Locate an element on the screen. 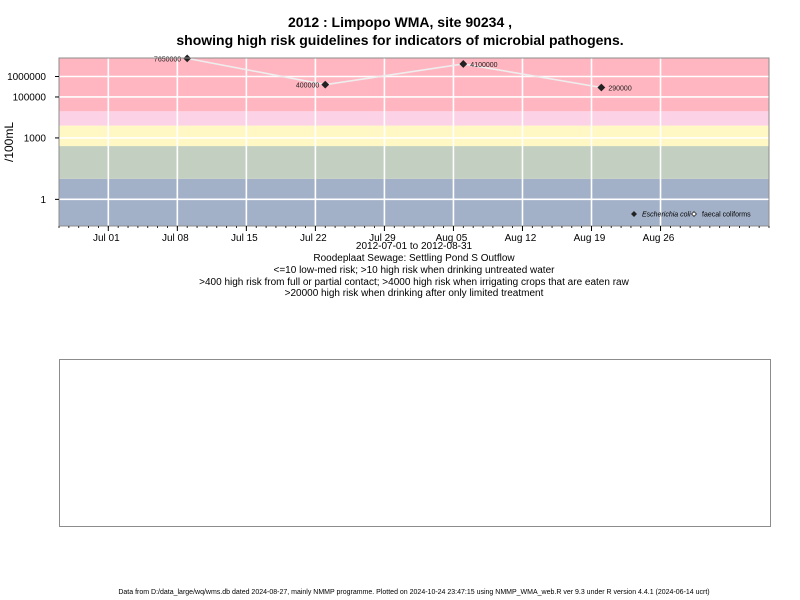  y-tick-label-100000: 100000 is located at coordinates (30, 97).